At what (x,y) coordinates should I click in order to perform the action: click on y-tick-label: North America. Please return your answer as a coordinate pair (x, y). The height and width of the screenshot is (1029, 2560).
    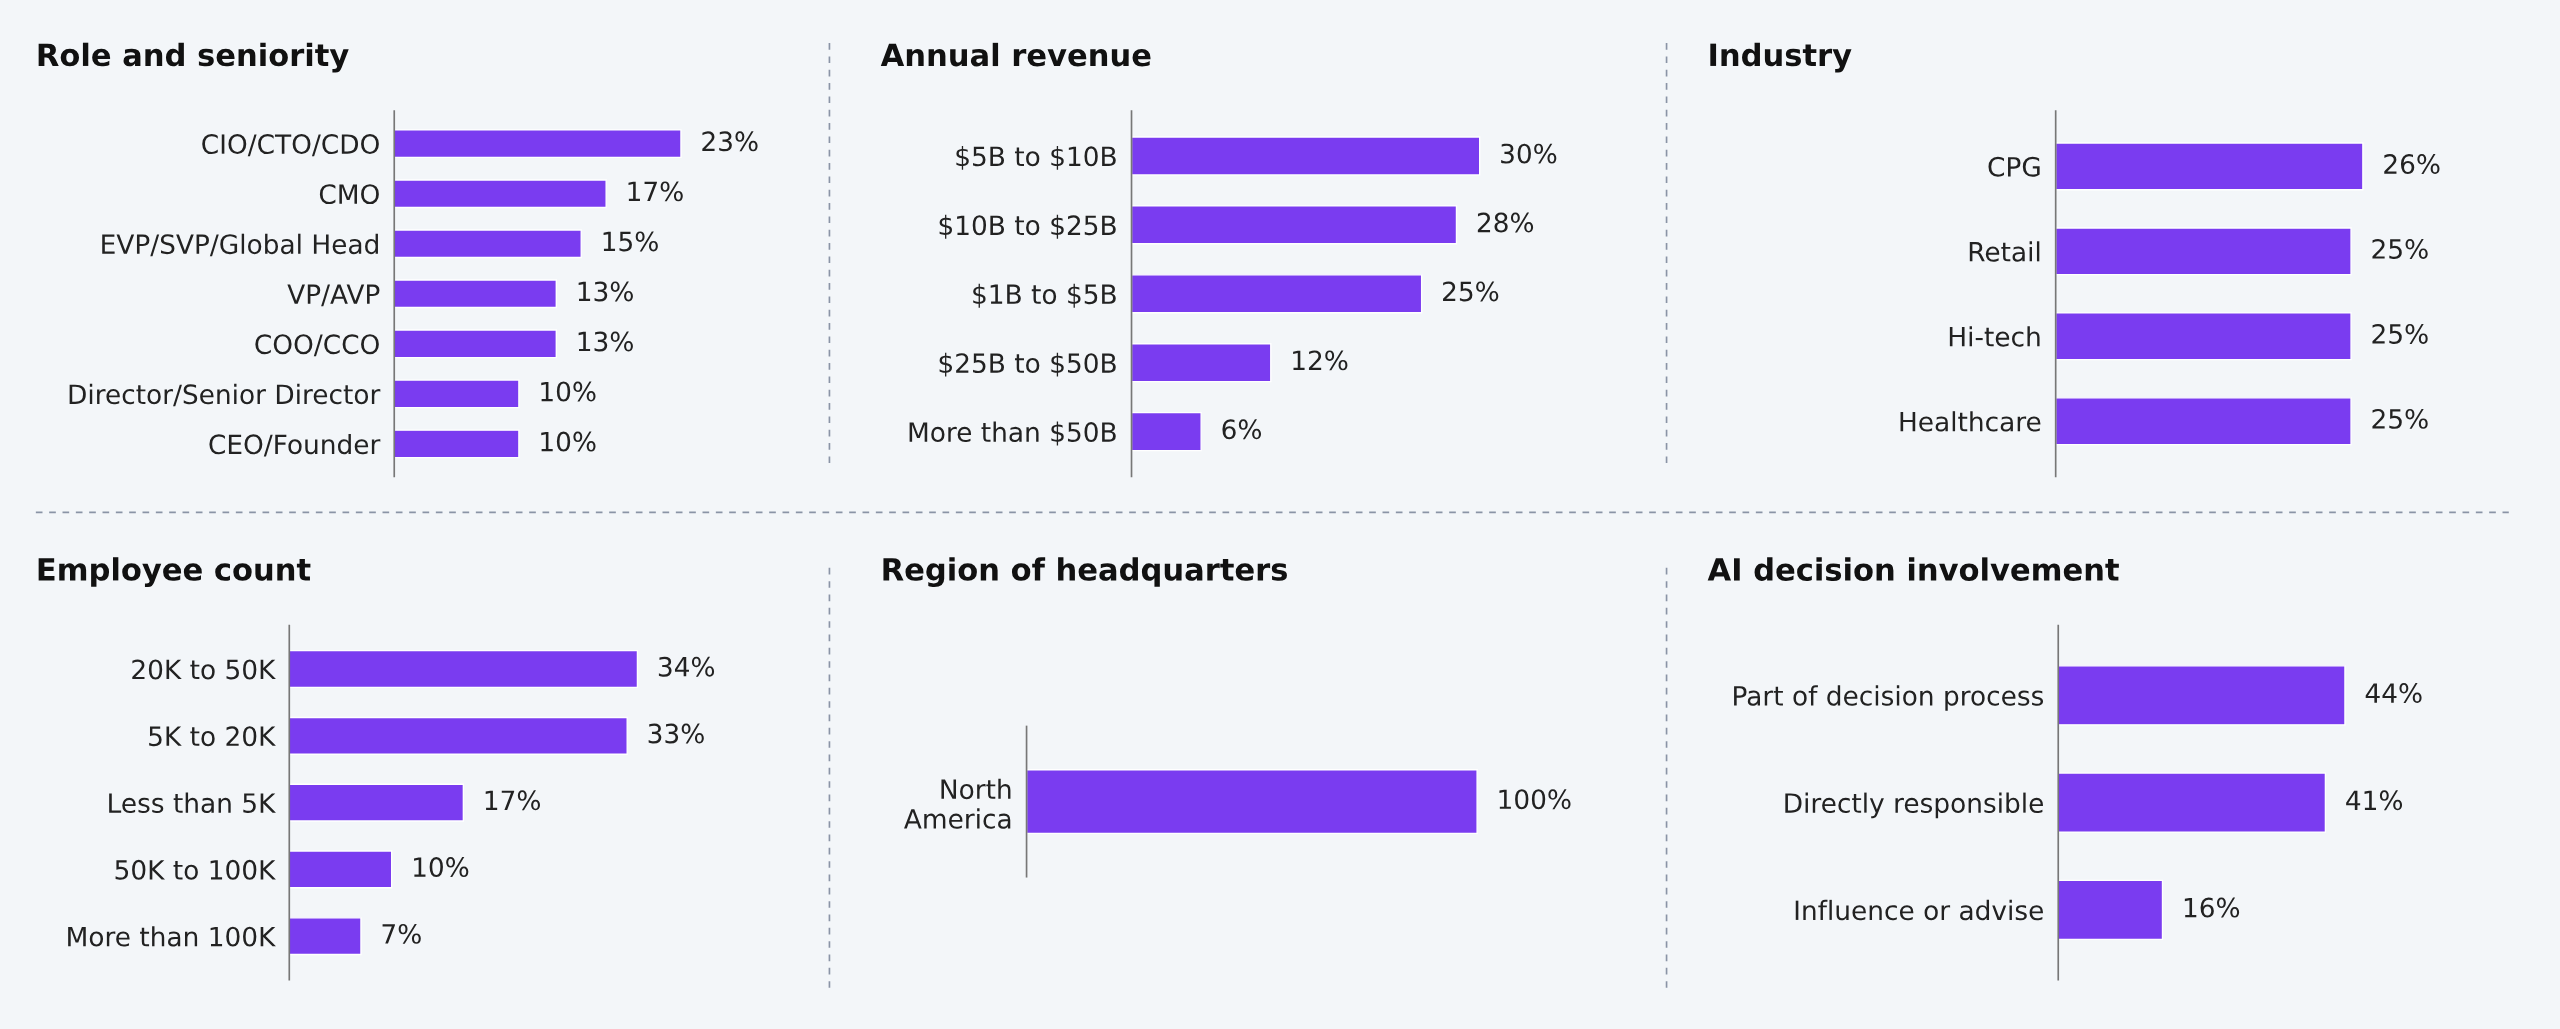
    Looking at the image, I should click on (957, 803).